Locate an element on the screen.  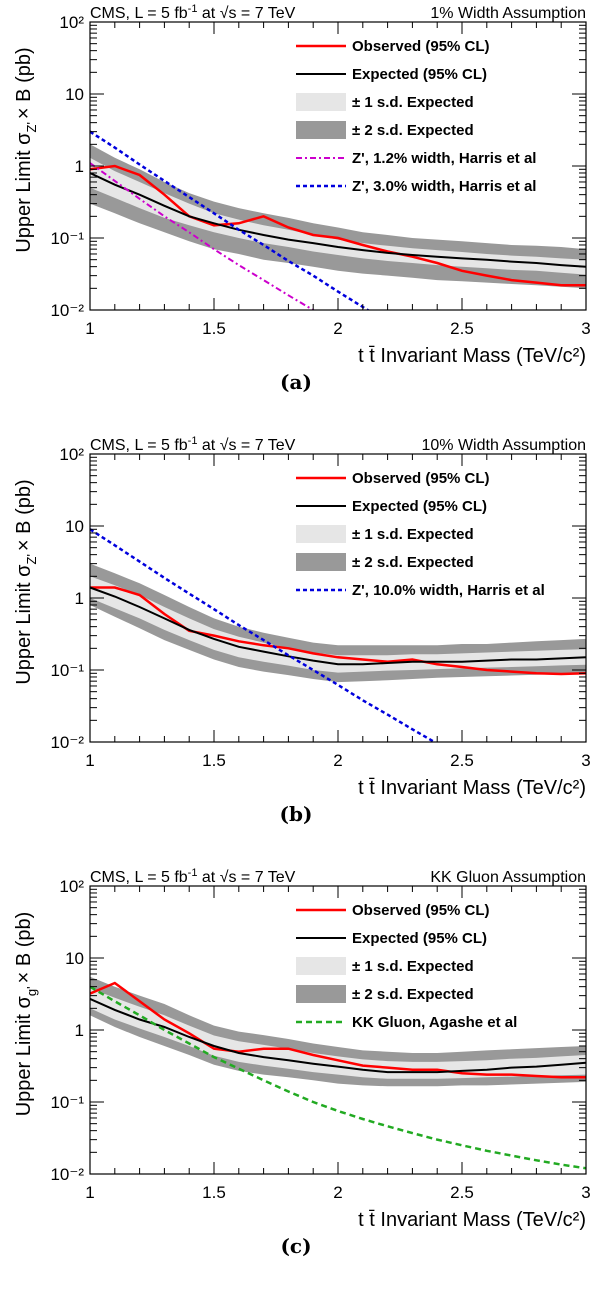
chart-title: KK Gluon Assumption is located at coordinates (508, 877).